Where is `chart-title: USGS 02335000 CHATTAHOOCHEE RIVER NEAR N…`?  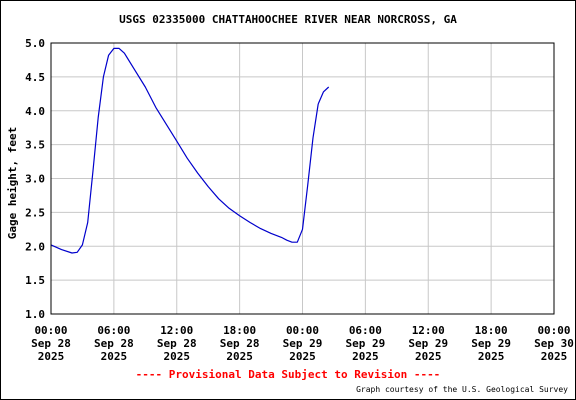
chart-title: USGS 02335000 CHATTAHOOCHEE RIVER NEAR N… is located at coordinates (288, 19).